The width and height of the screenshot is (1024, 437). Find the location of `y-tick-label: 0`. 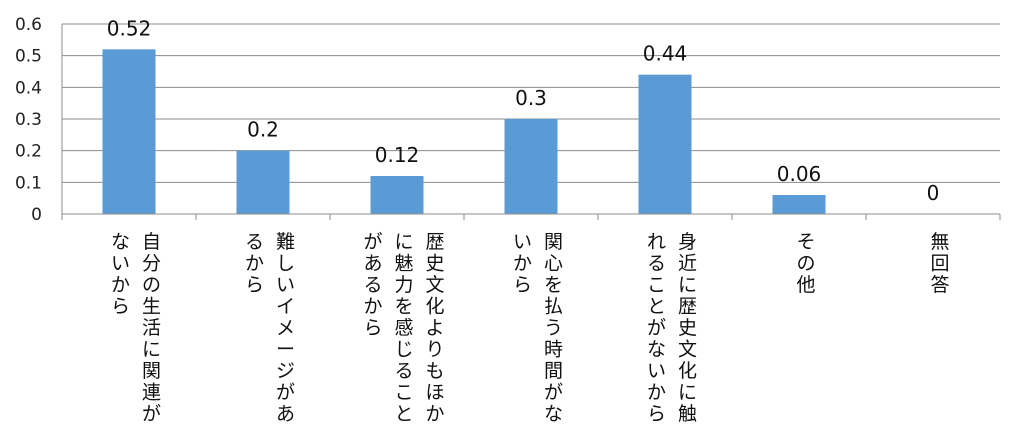

y-tick-label: 0 is located at coordinates (36, 215).